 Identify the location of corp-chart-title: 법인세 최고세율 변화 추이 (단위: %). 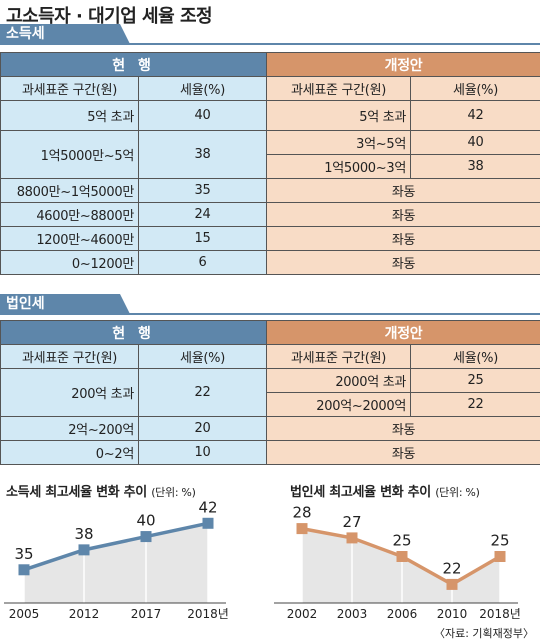
(385, 490).